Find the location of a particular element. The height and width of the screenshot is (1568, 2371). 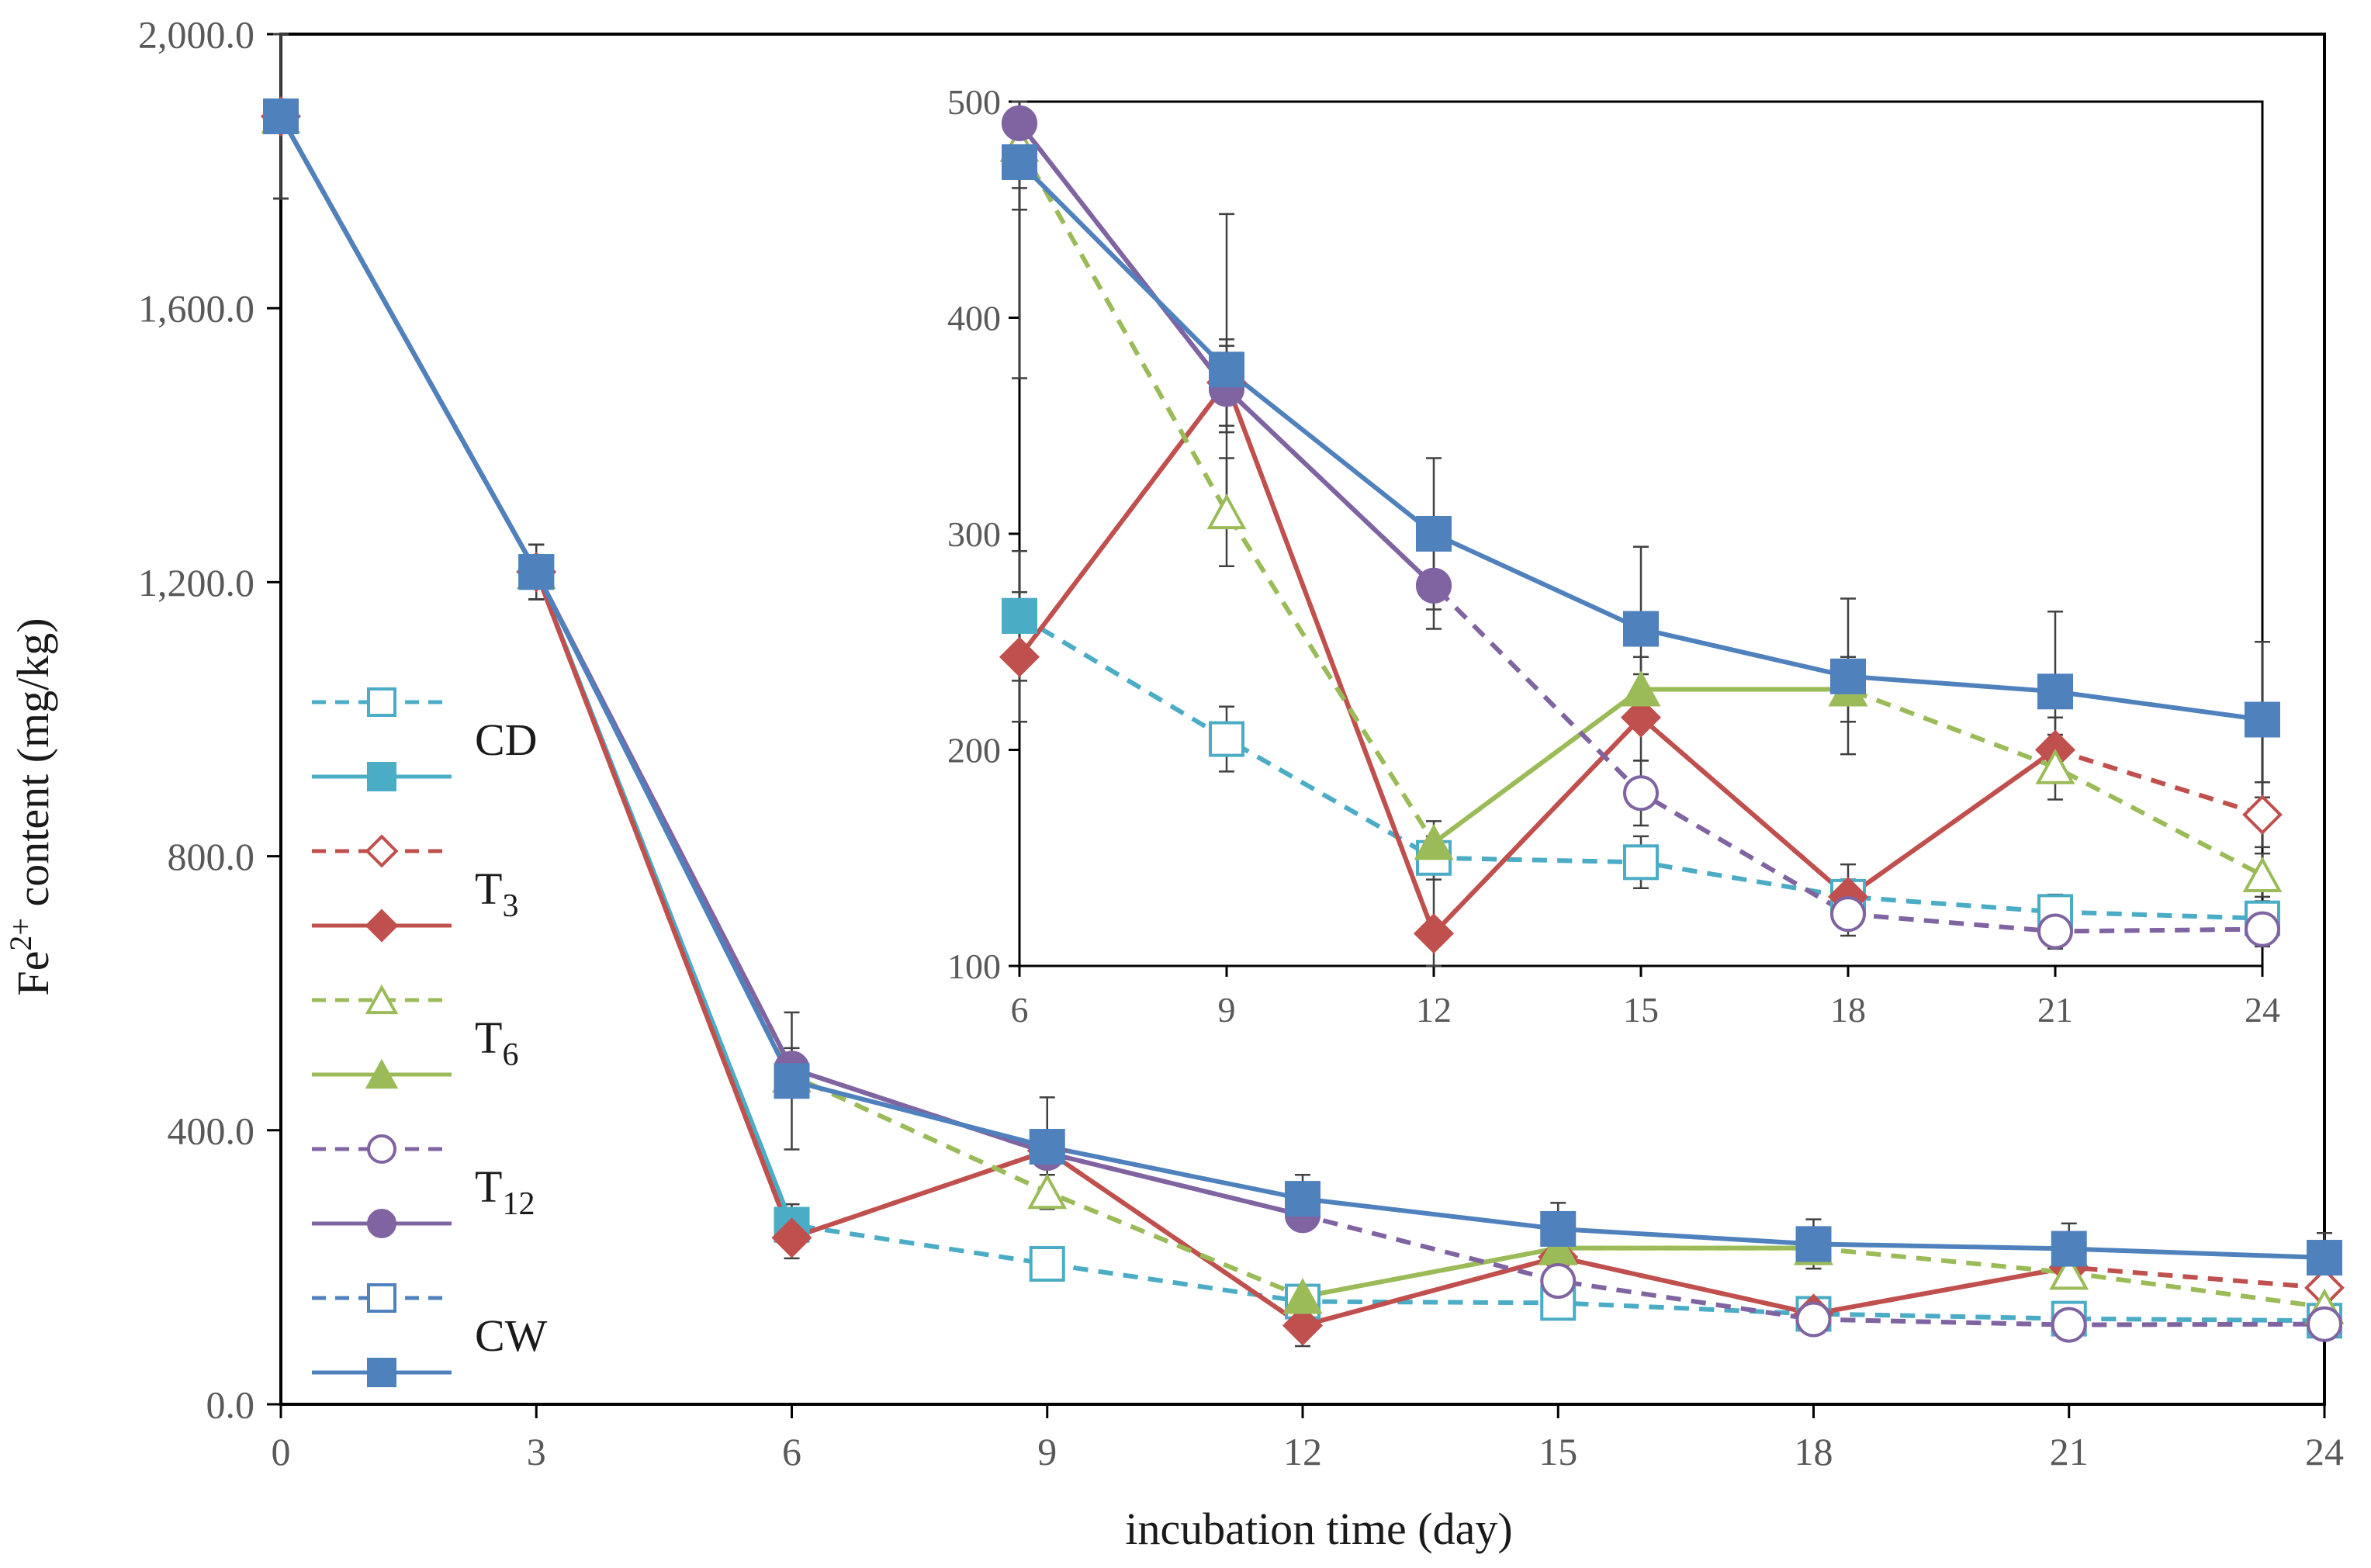

legend-marker-t3_dry is located at coordinates (382, 851).